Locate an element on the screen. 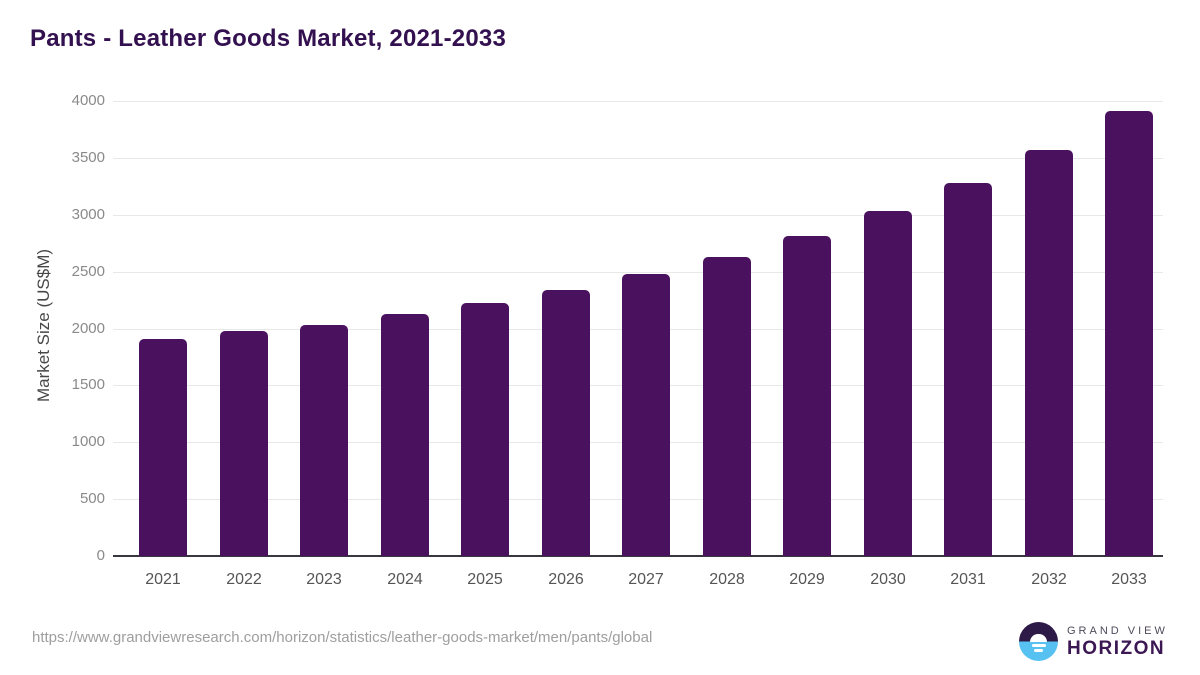  bar-2028 is located at coordinates (727, 406).